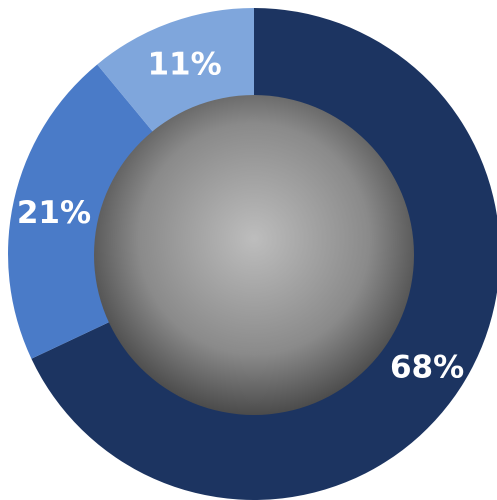  What do you see at coordinates (54, 213) in the screenshot?
I see `value-label: 21%` at bounding box center [54, 213].